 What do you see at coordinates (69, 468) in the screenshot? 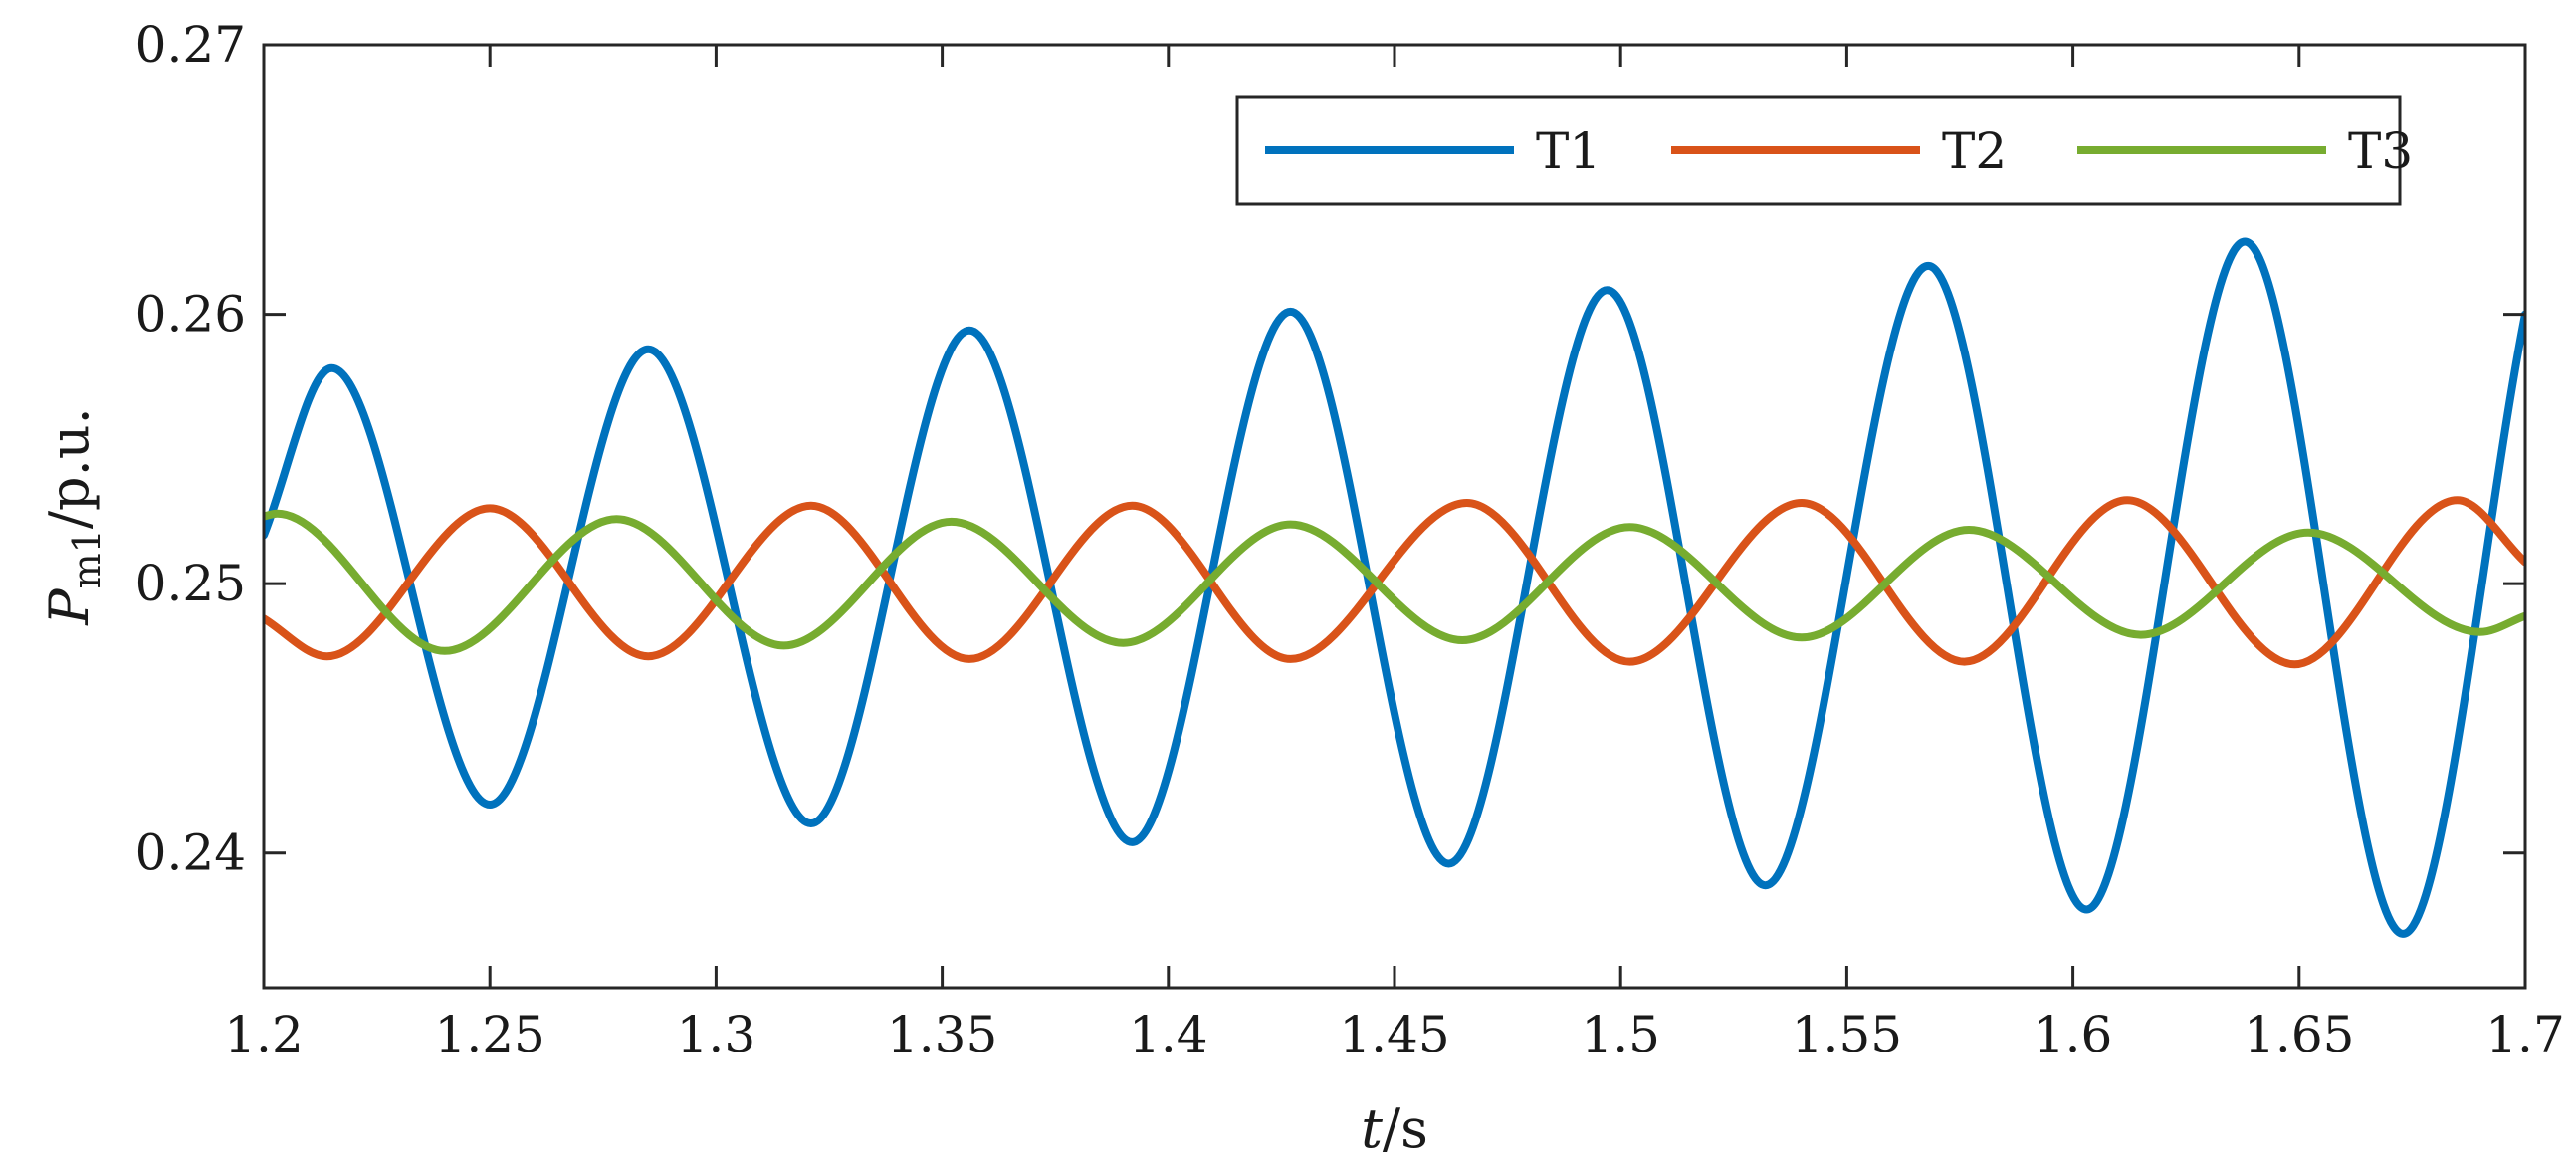
I see `y-axis-unit: /p.u.` at bounding box center [69, 468].